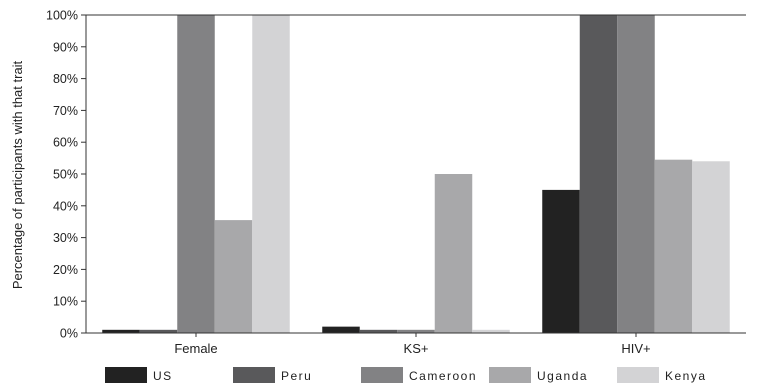 Image resolution: width=757 pixels, height=383 pixels. I want to click on legend-label-us: US, so click(163, 376).